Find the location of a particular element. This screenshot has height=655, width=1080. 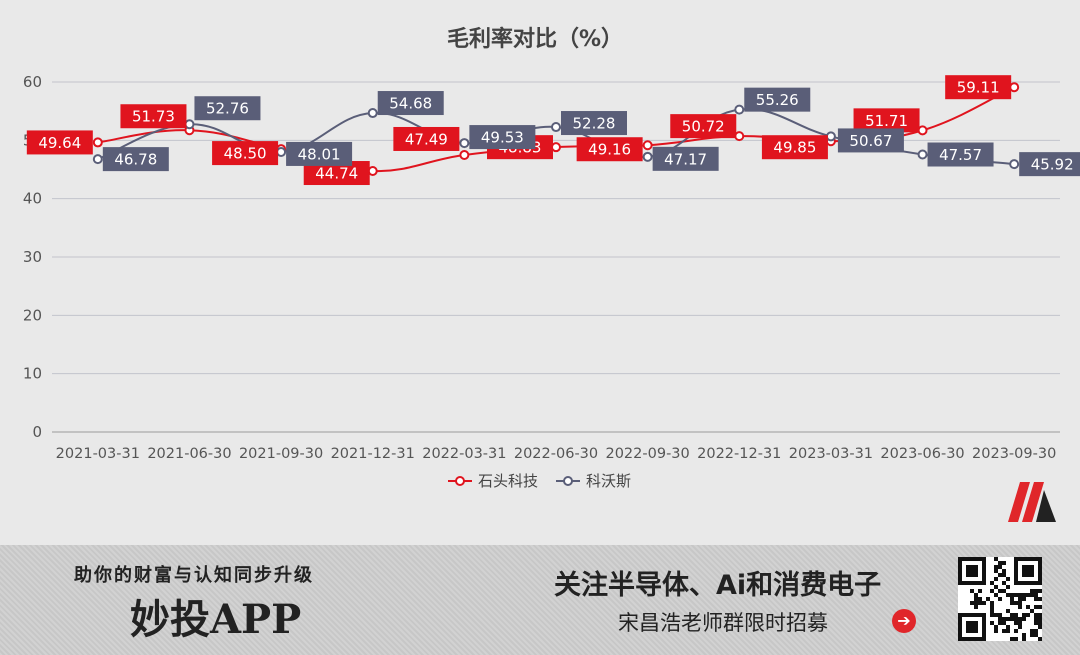

data-label-text: 45.92 is located at coordinates (1052, 165).